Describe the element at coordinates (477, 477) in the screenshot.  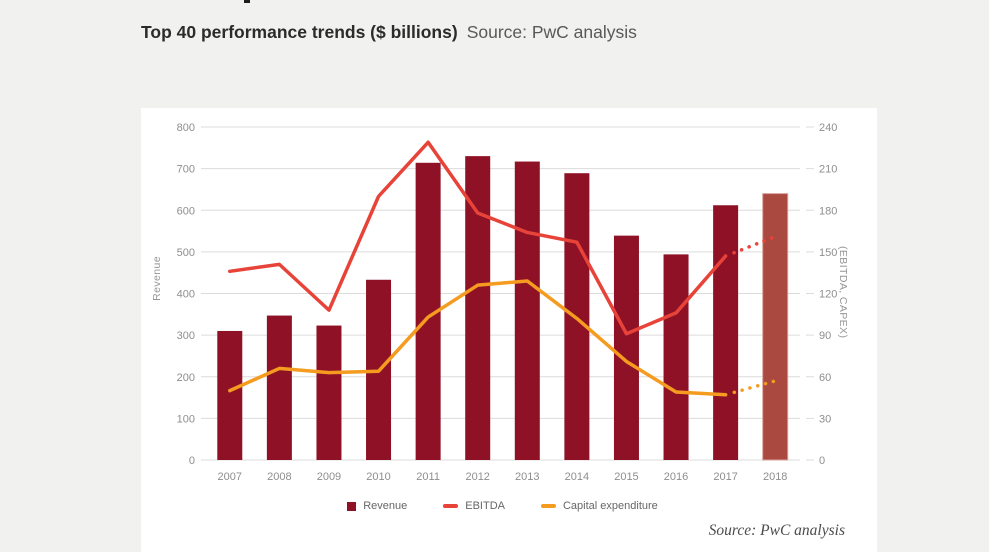
I see `svg-text: 2012` at that location.